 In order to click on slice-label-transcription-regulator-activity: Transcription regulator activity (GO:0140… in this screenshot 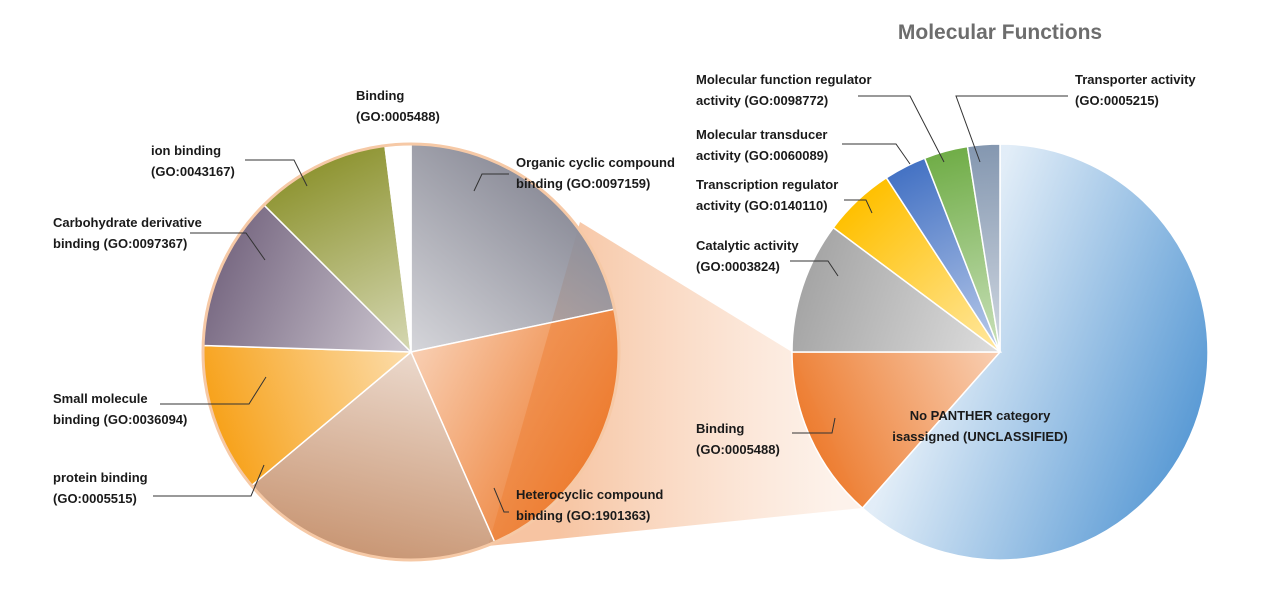, I will do `click(767, 195)`.